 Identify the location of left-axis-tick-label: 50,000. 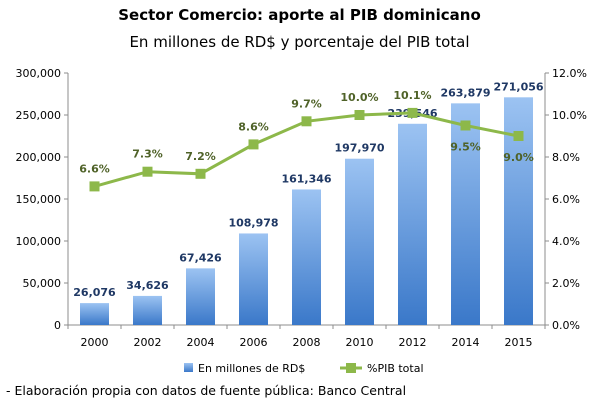
(42, 283).